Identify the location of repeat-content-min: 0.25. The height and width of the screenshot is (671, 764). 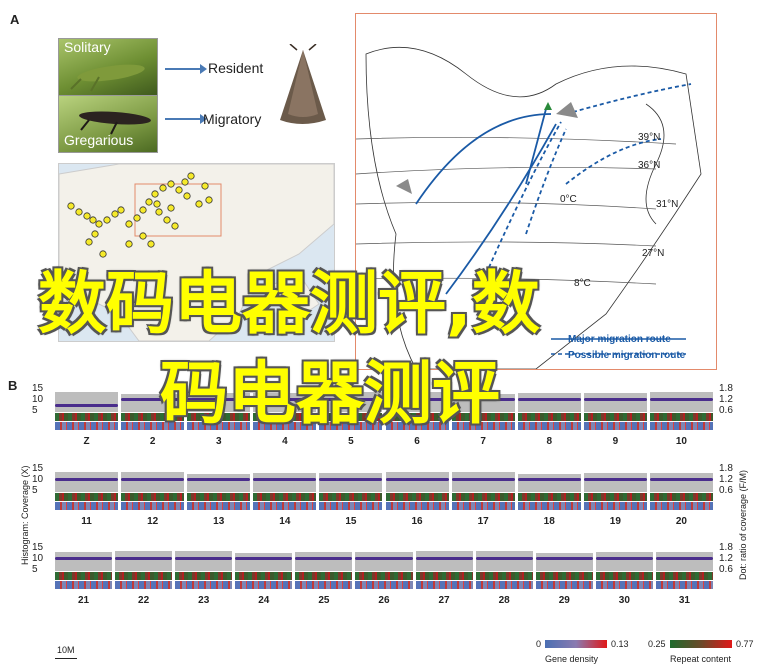
(657, 644).